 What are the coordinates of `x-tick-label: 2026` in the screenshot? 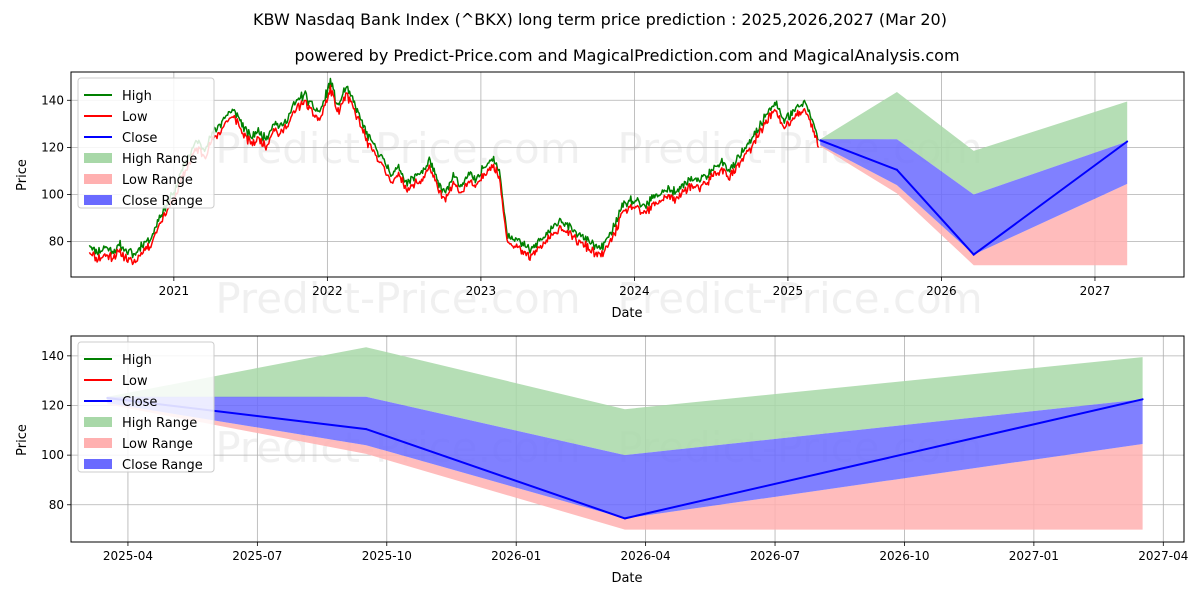 It's located at (941, 291).